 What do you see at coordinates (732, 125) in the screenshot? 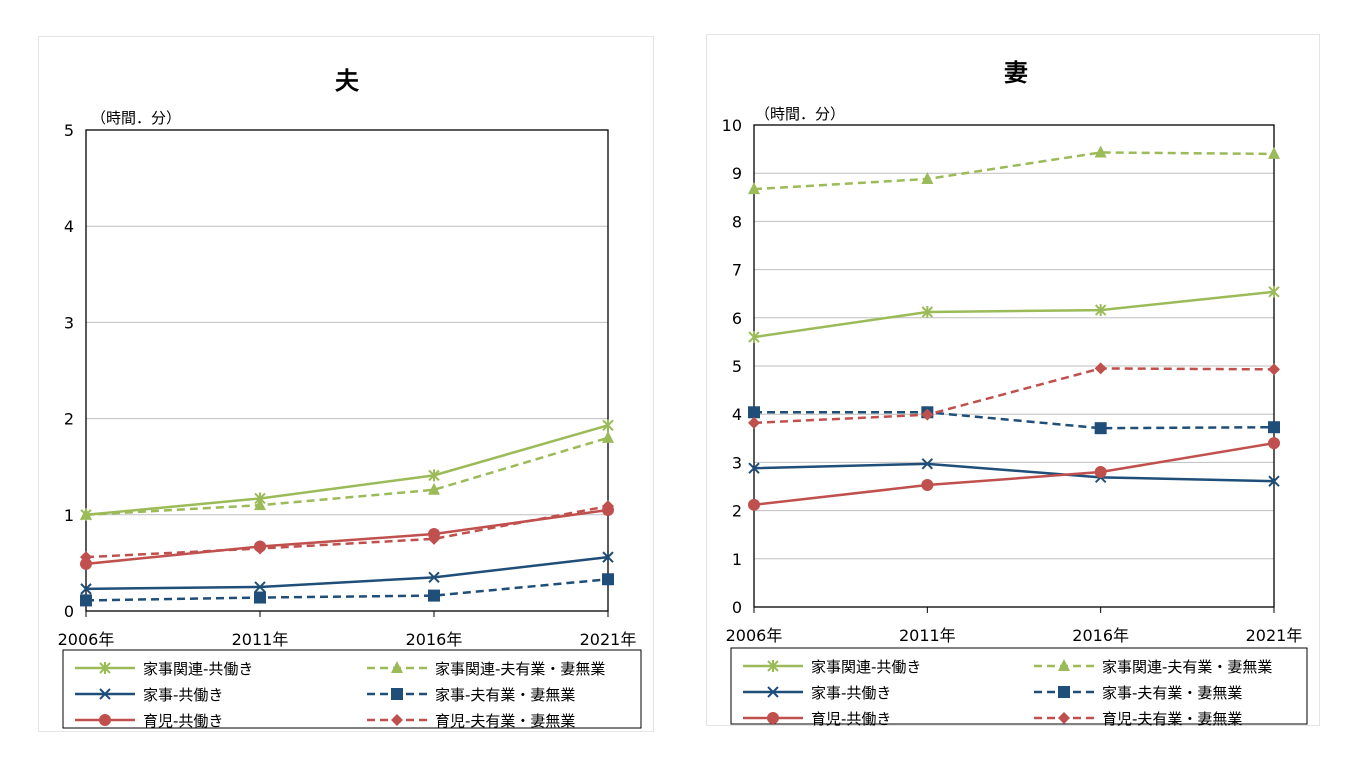
I see `y-tick-label: 10` at bounding box center [732, 125].